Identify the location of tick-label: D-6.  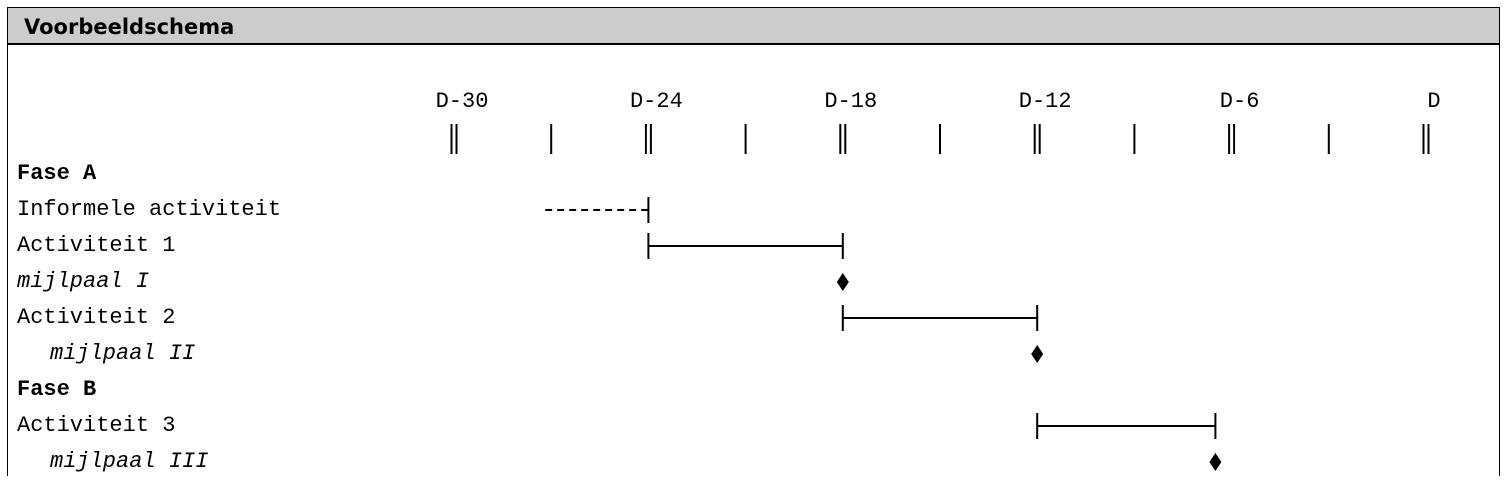
(1239, 101).